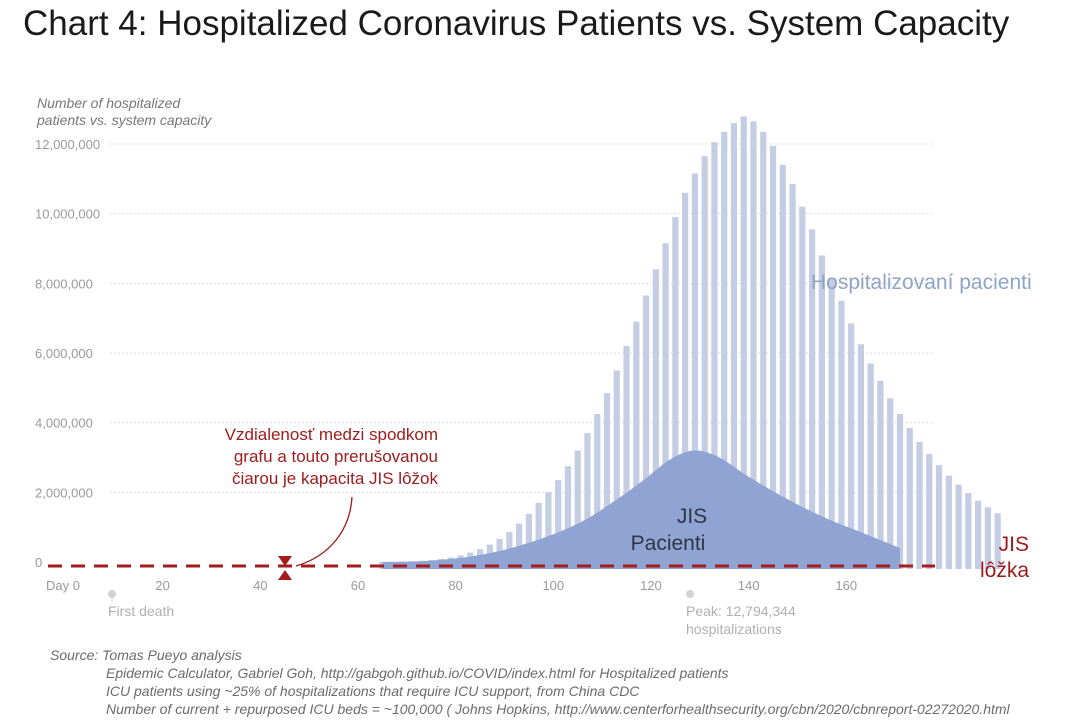  I want to click on x-tick-label: 120, so click(651, 585).